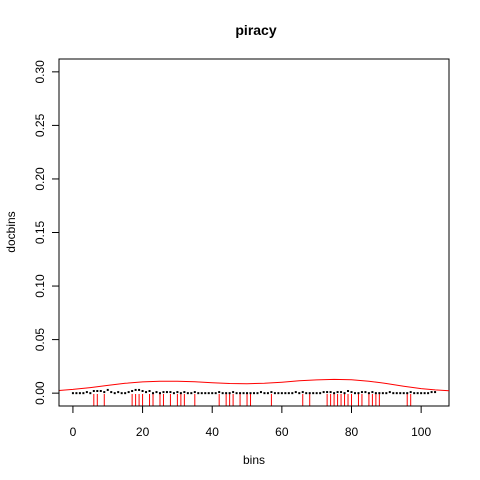 The height and width of the screenshot is (480, 480). I want to click on density-line, so click(254, 385).